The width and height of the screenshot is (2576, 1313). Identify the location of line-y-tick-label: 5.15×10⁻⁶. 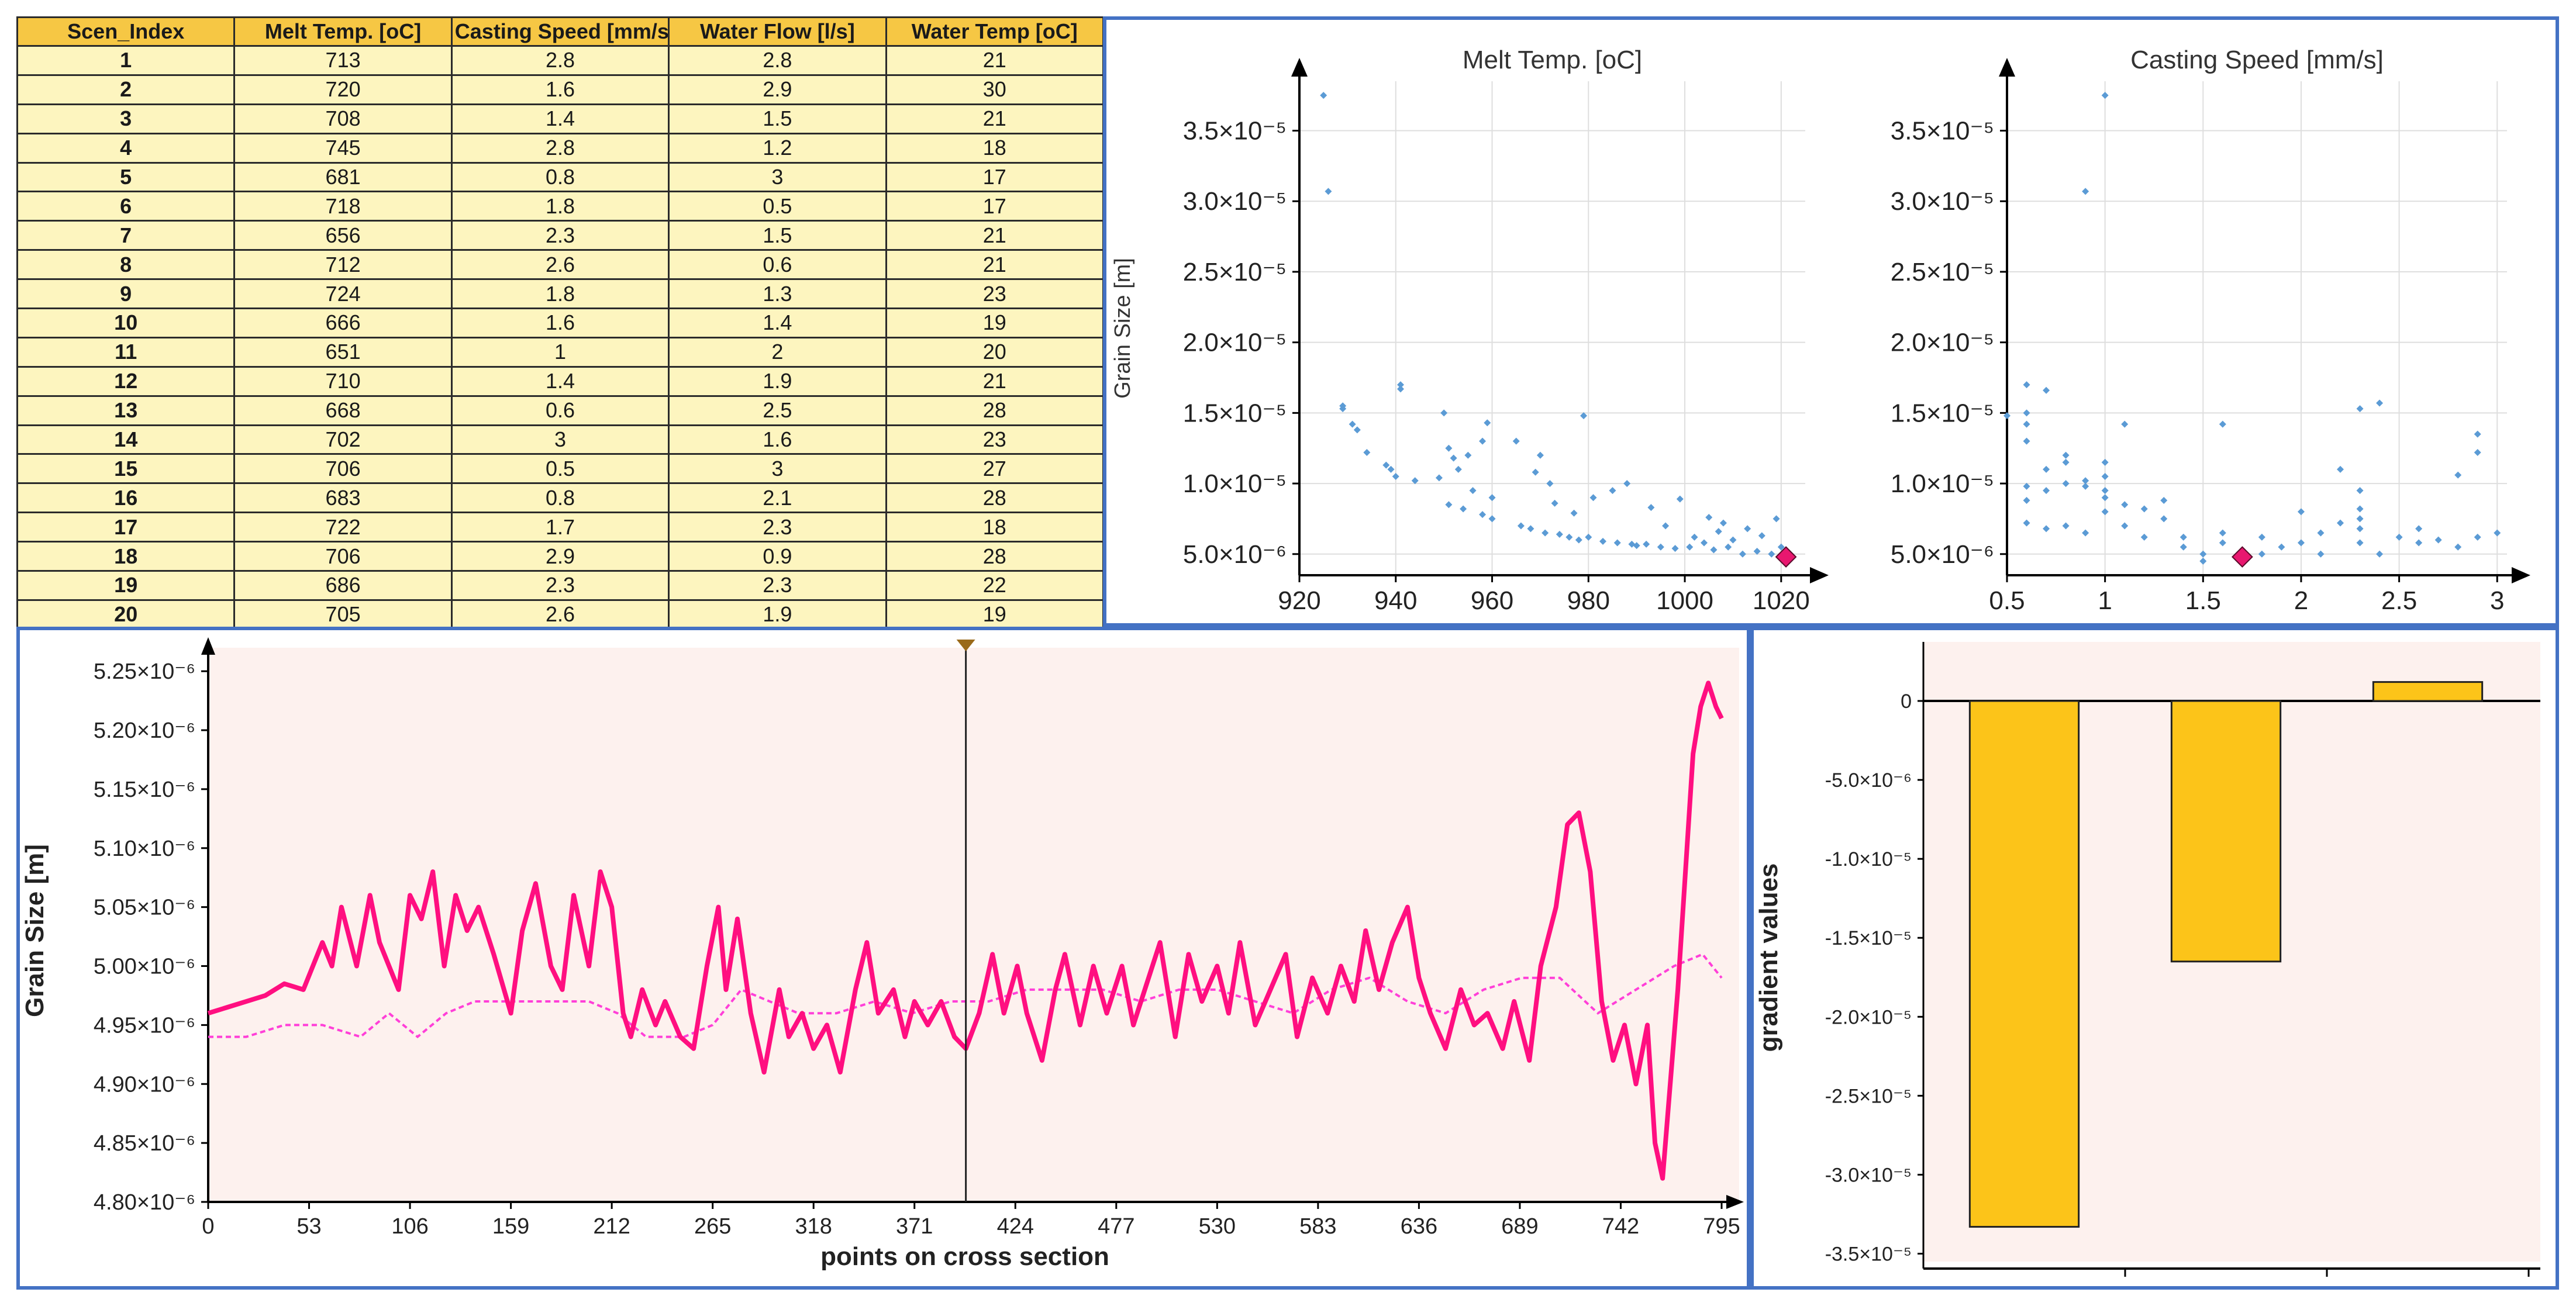
(145, 790).